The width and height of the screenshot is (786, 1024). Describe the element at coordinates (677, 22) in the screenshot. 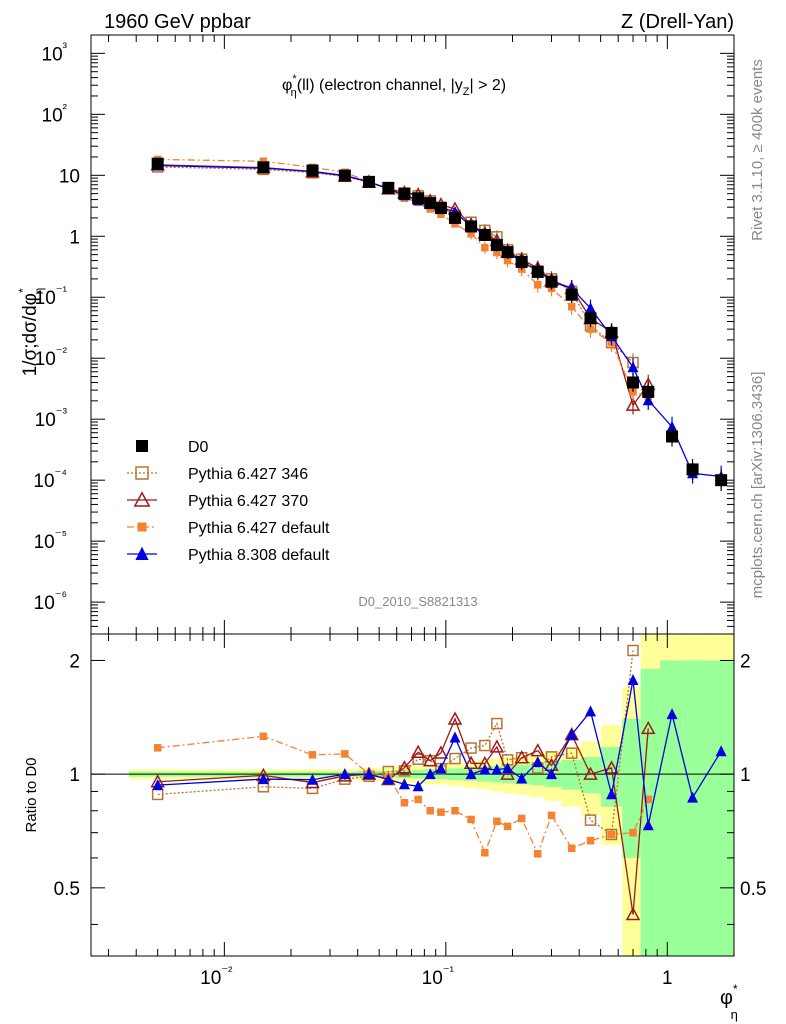

I see `header-right: Z (Drell-Yan)` at that location.